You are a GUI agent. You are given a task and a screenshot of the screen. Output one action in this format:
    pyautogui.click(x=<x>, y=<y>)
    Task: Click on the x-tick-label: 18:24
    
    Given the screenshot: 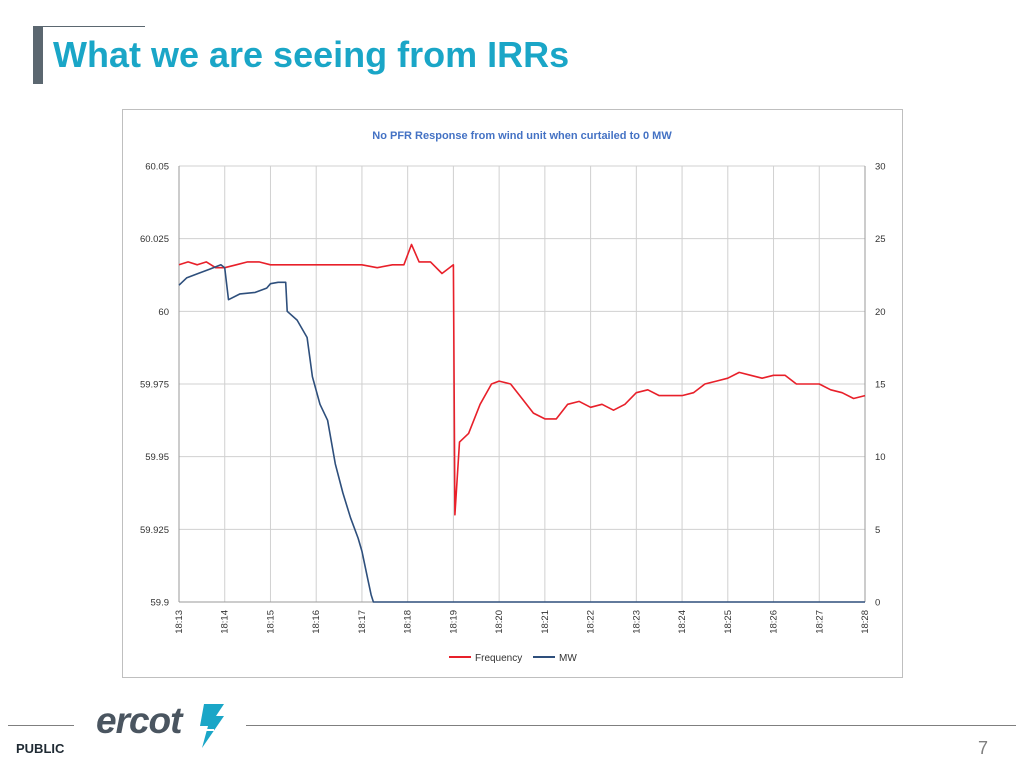 What is the action you would take?
    pyautogui.click(x=682, y=622)
    